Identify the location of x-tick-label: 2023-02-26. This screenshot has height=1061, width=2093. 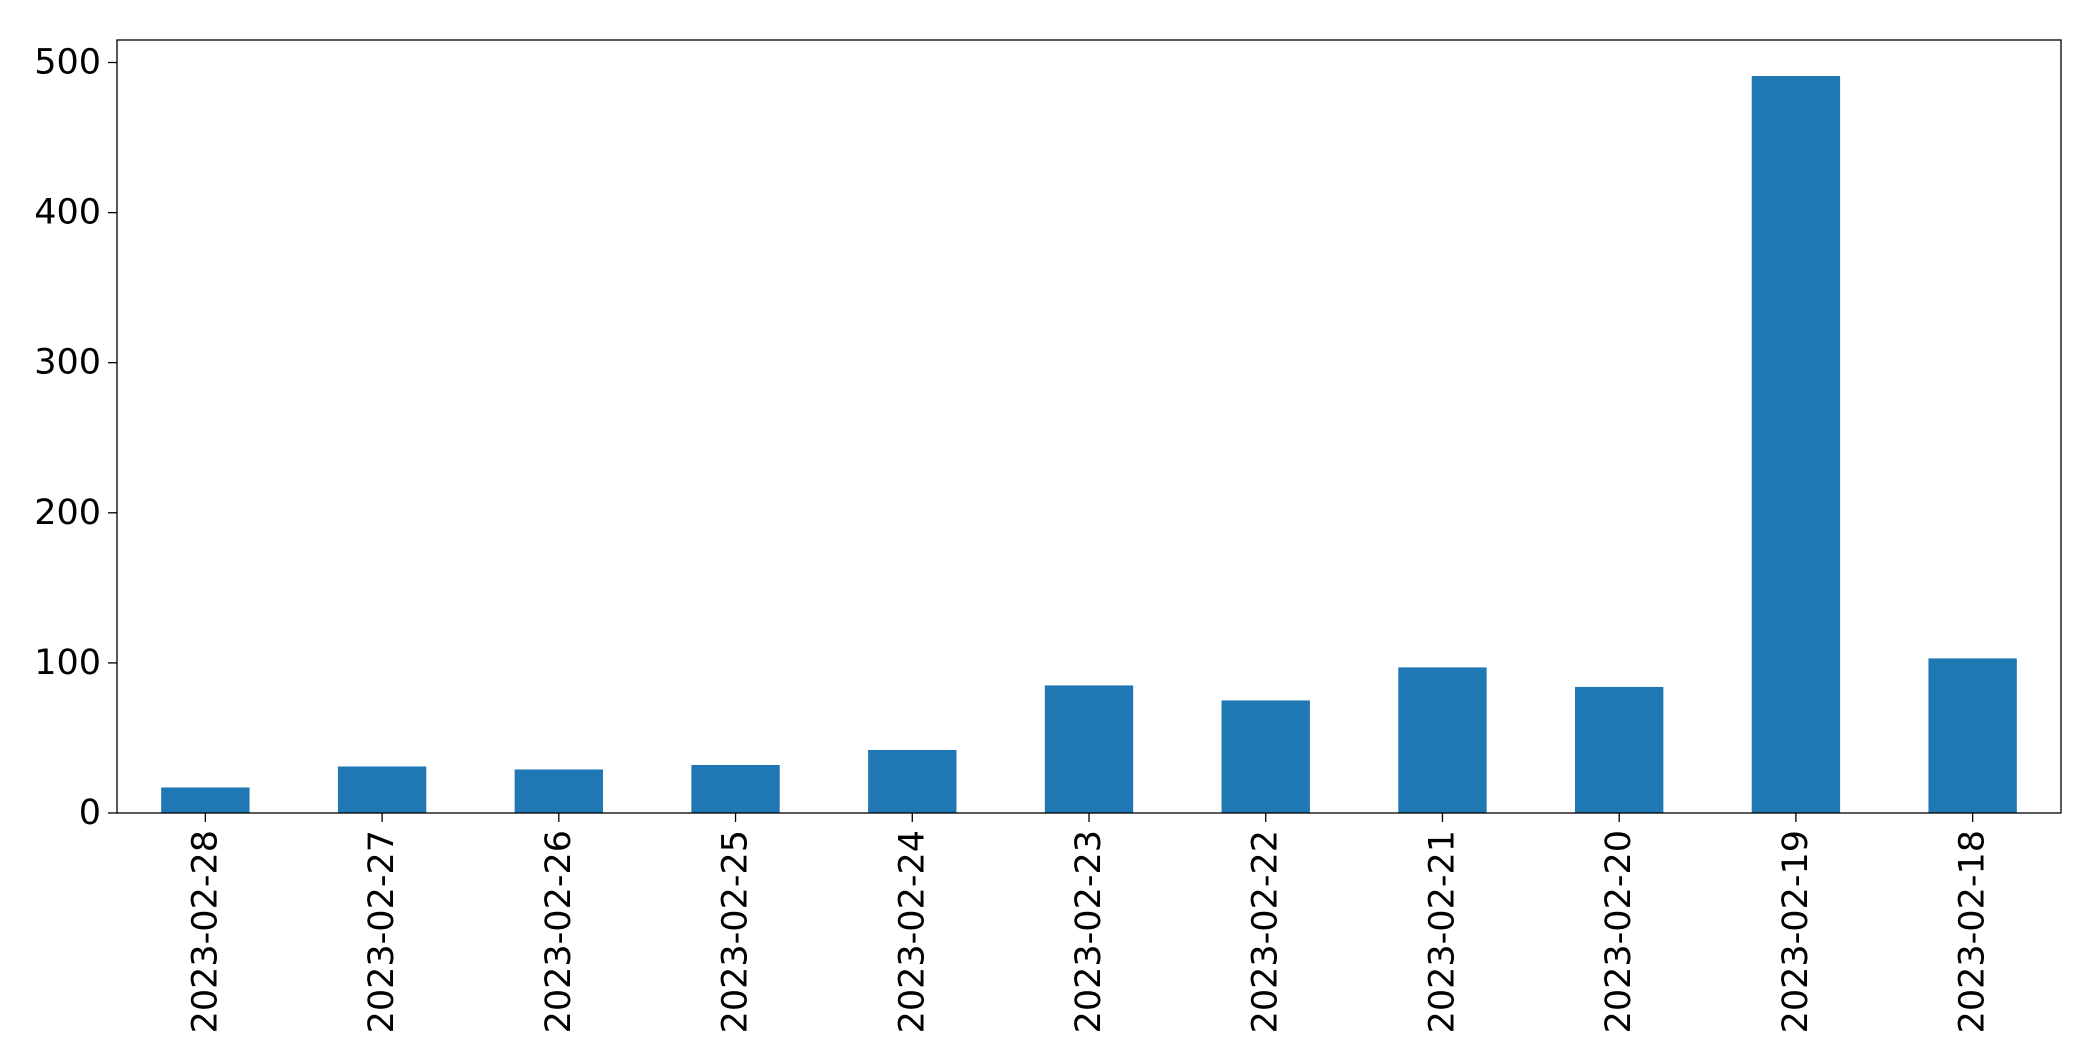
(559, 931).